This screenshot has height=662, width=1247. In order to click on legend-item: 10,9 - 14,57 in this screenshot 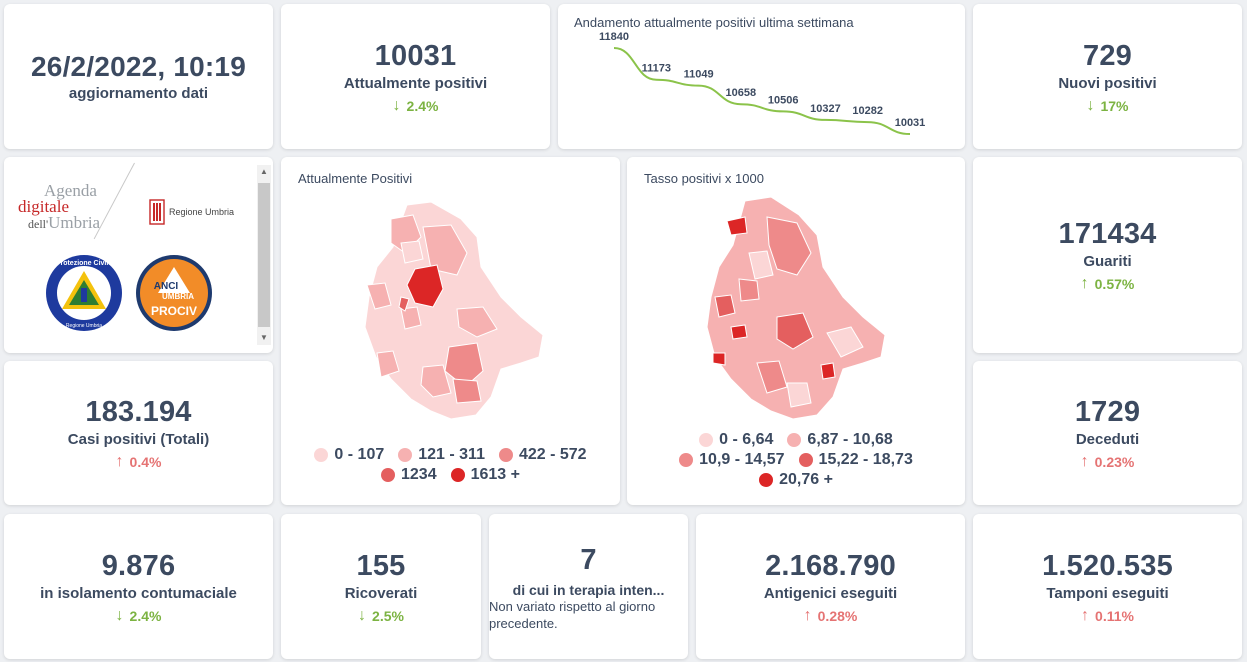, I will do `click(732, 460)`.